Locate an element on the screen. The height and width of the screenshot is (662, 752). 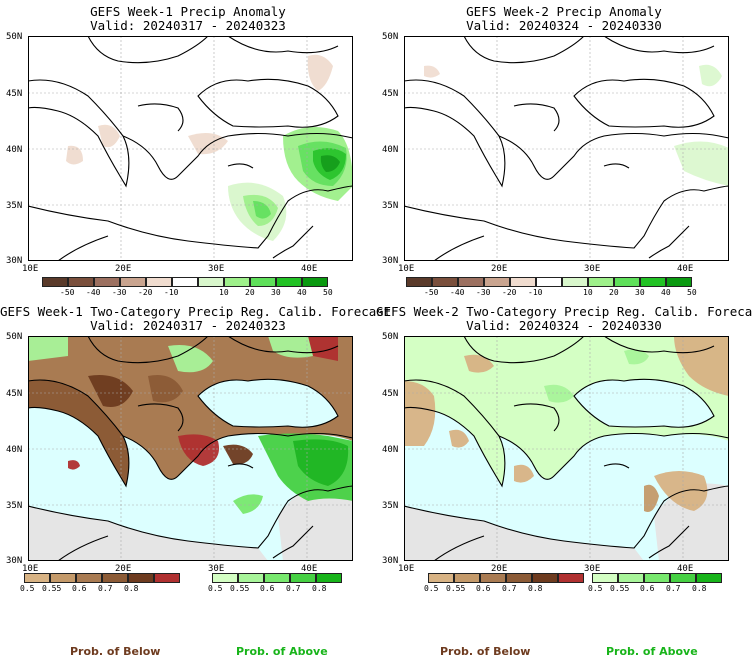
colorbar-tick: -10 is located at coordinates (171, 292).